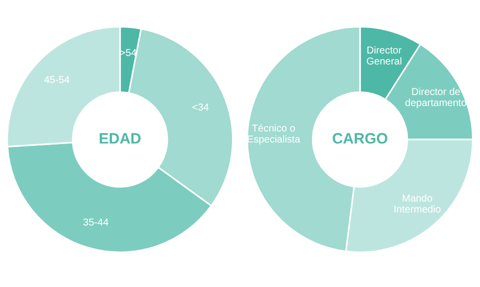 Image resolution: width=480 pixels, height=287 pixels. I want to click on slice-label: 35-44, so click(96, 222).